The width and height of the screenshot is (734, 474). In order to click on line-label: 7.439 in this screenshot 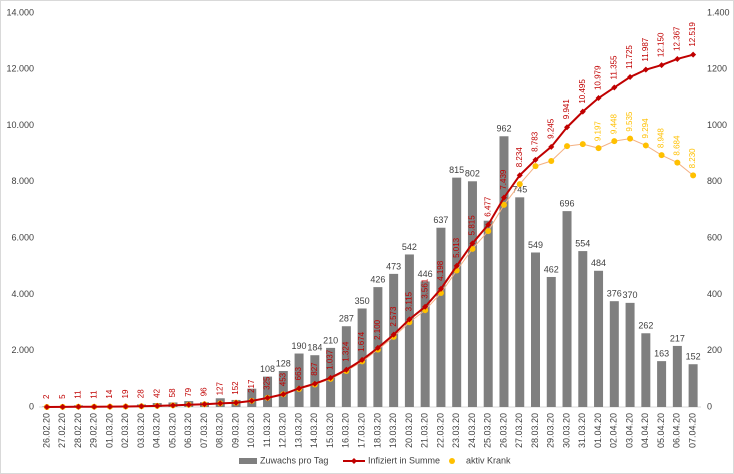, I will do `click(503, 179)`.